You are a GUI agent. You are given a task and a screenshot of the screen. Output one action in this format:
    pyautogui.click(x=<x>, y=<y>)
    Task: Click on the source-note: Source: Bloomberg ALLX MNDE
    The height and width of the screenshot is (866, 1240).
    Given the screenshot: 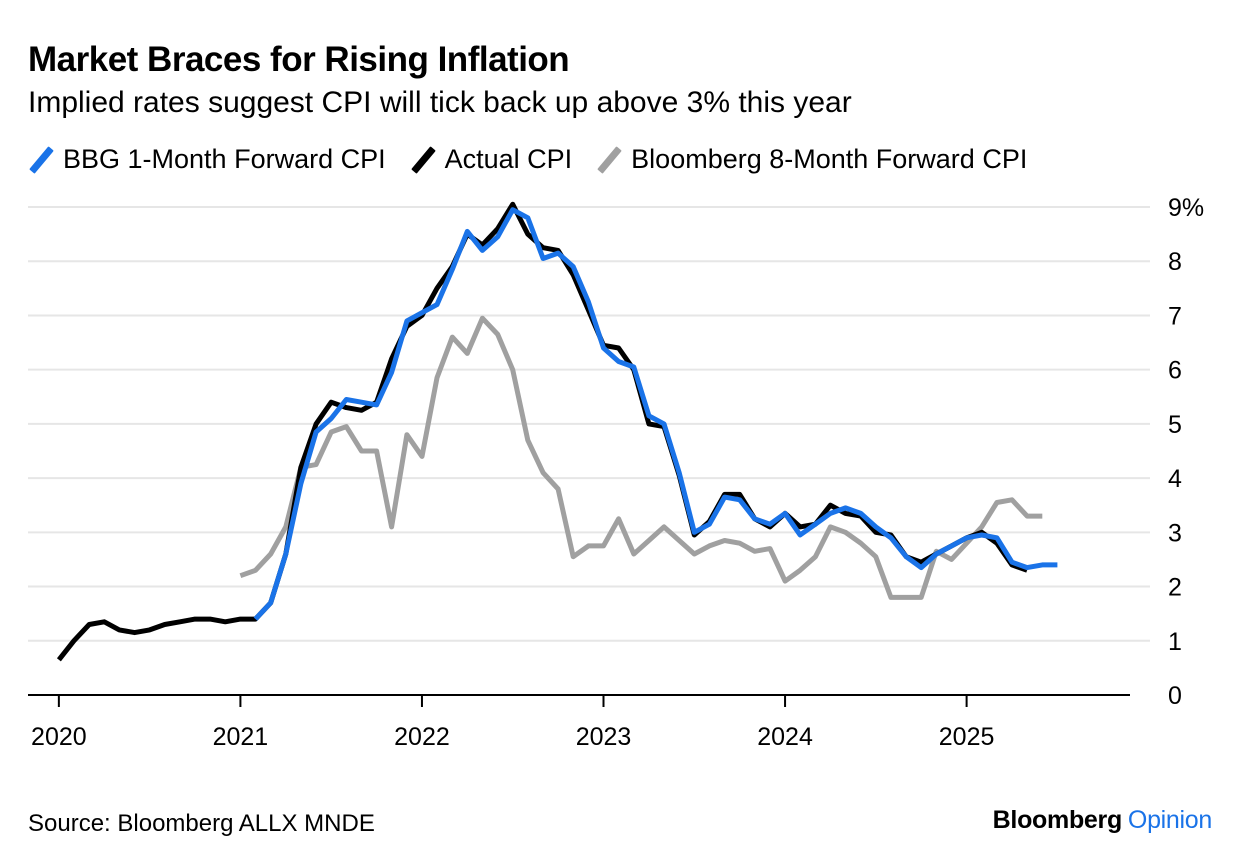 What is the action you would take?
    pyautogui.click(x=201, y=823)
    